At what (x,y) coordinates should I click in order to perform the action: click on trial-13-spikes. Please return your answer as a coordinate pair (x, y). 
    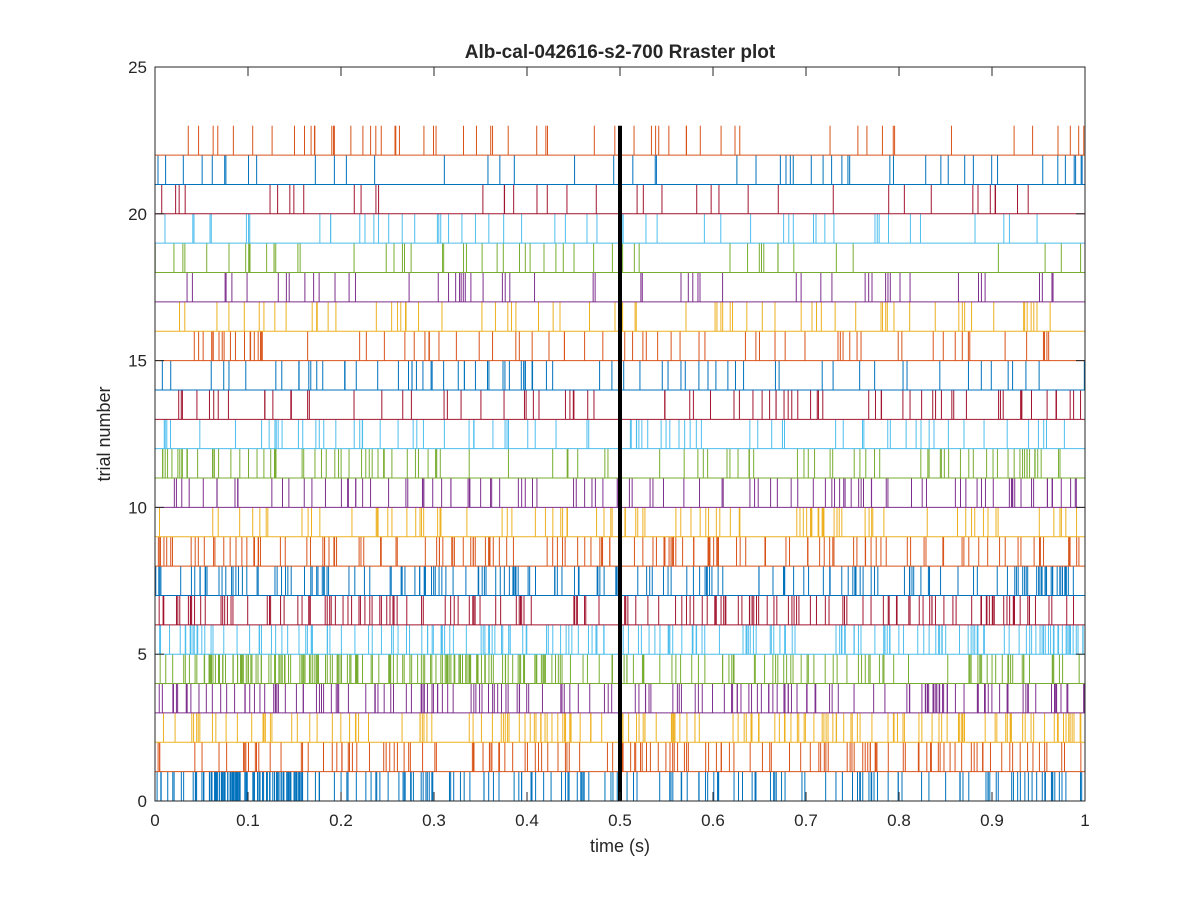
    Looking at the image, I should click on (614, 434).